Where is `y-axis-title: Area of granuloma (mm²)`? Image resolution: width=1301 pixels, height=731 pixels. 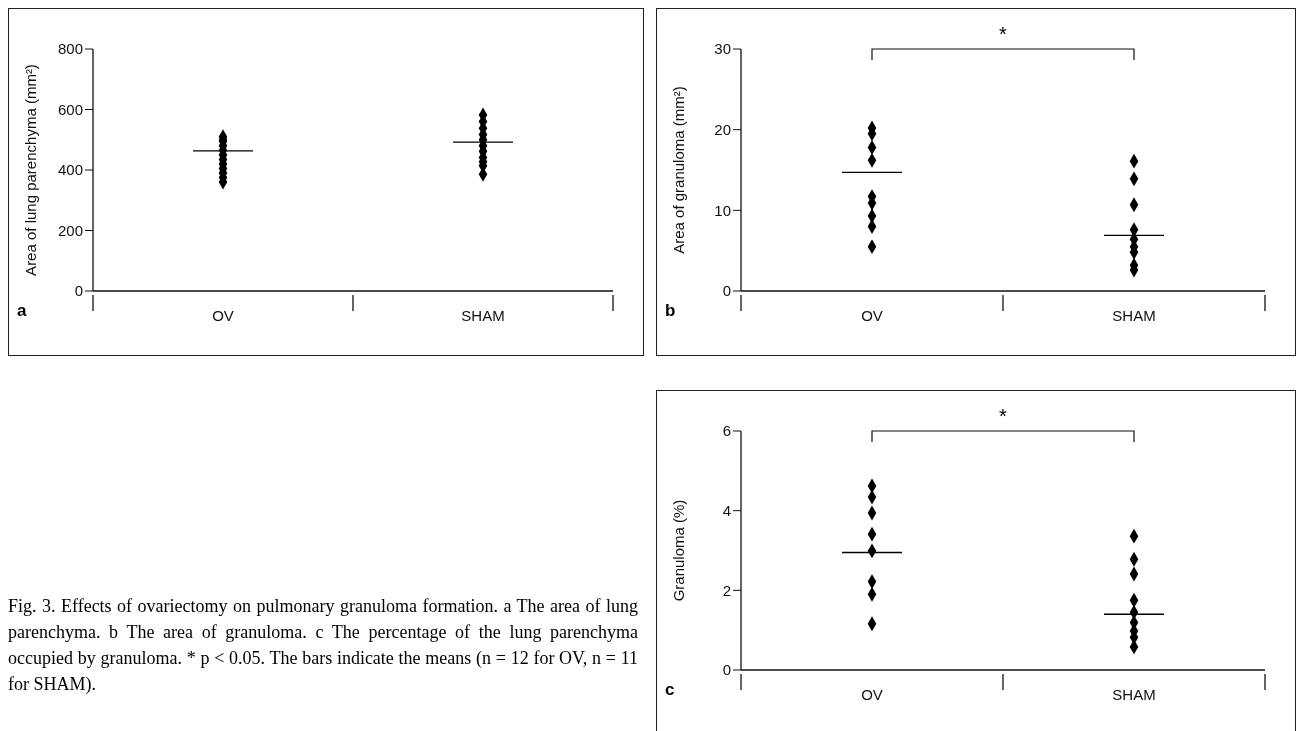
y-axis-title: Area of granuloma (mm²) is located at coordinates (679, 170).